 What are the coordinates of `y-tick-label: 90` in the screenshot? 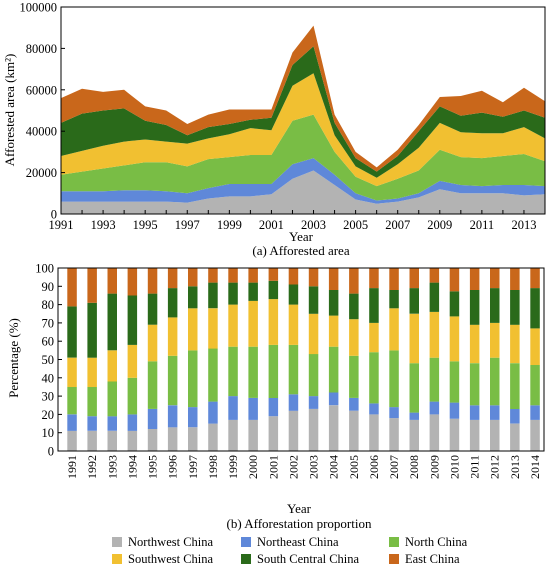 It's located at (48, 287).